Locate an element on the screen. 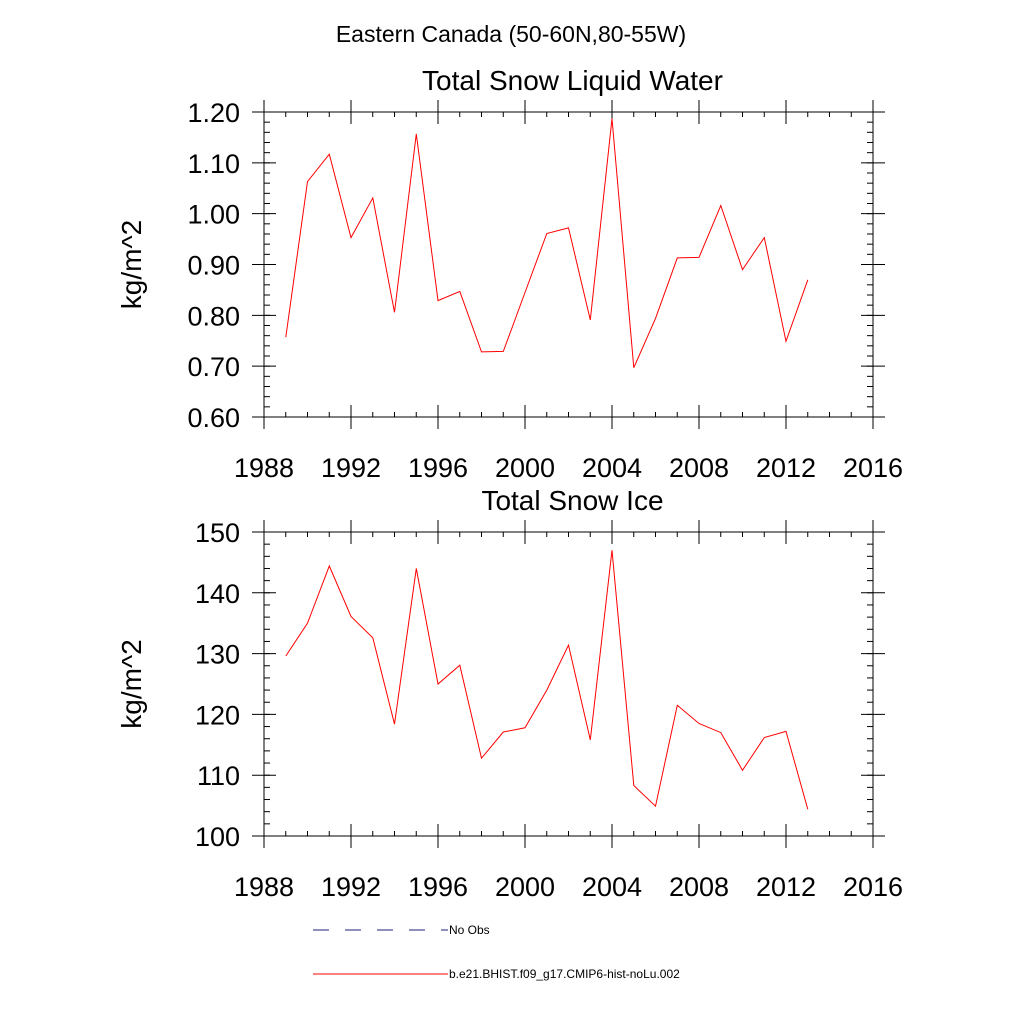  panel-title: Total Snow Ice is located at coordinates (572, 500).